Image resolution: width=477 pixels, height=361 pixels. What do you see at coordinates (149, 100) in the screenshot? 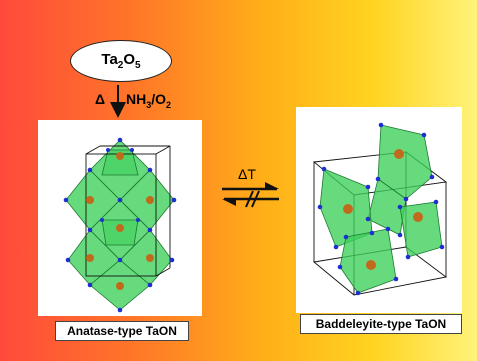
I see `gas-conditions: NH3/O2` at bounding box center [149, 100].